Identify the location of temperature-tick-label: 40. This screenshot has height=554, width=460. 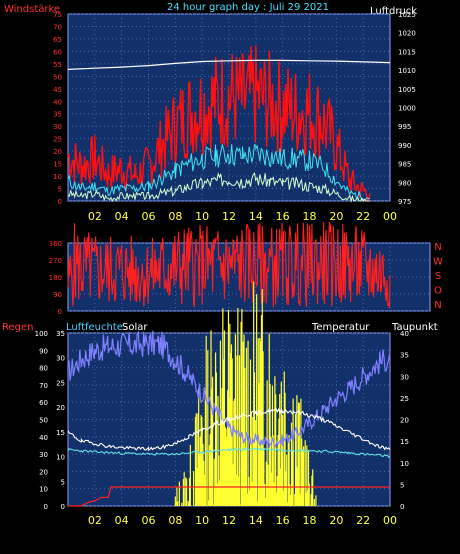
(404, 334).